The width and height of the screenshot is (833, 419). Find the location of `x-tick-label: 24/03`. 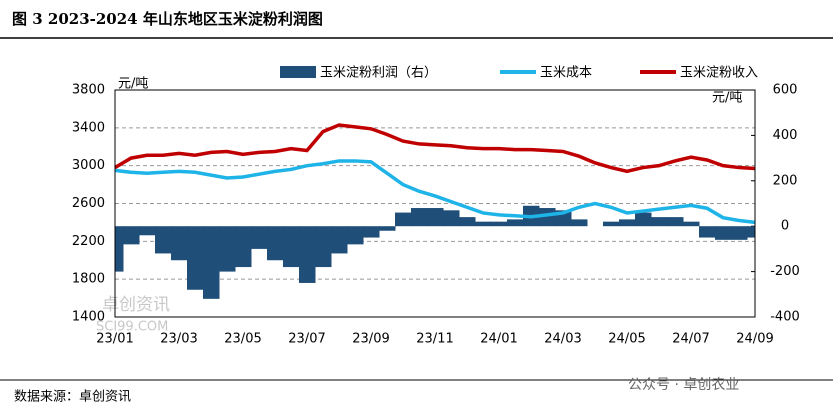

x-tick-label: 24/03 is located at coordinates (562, 339).